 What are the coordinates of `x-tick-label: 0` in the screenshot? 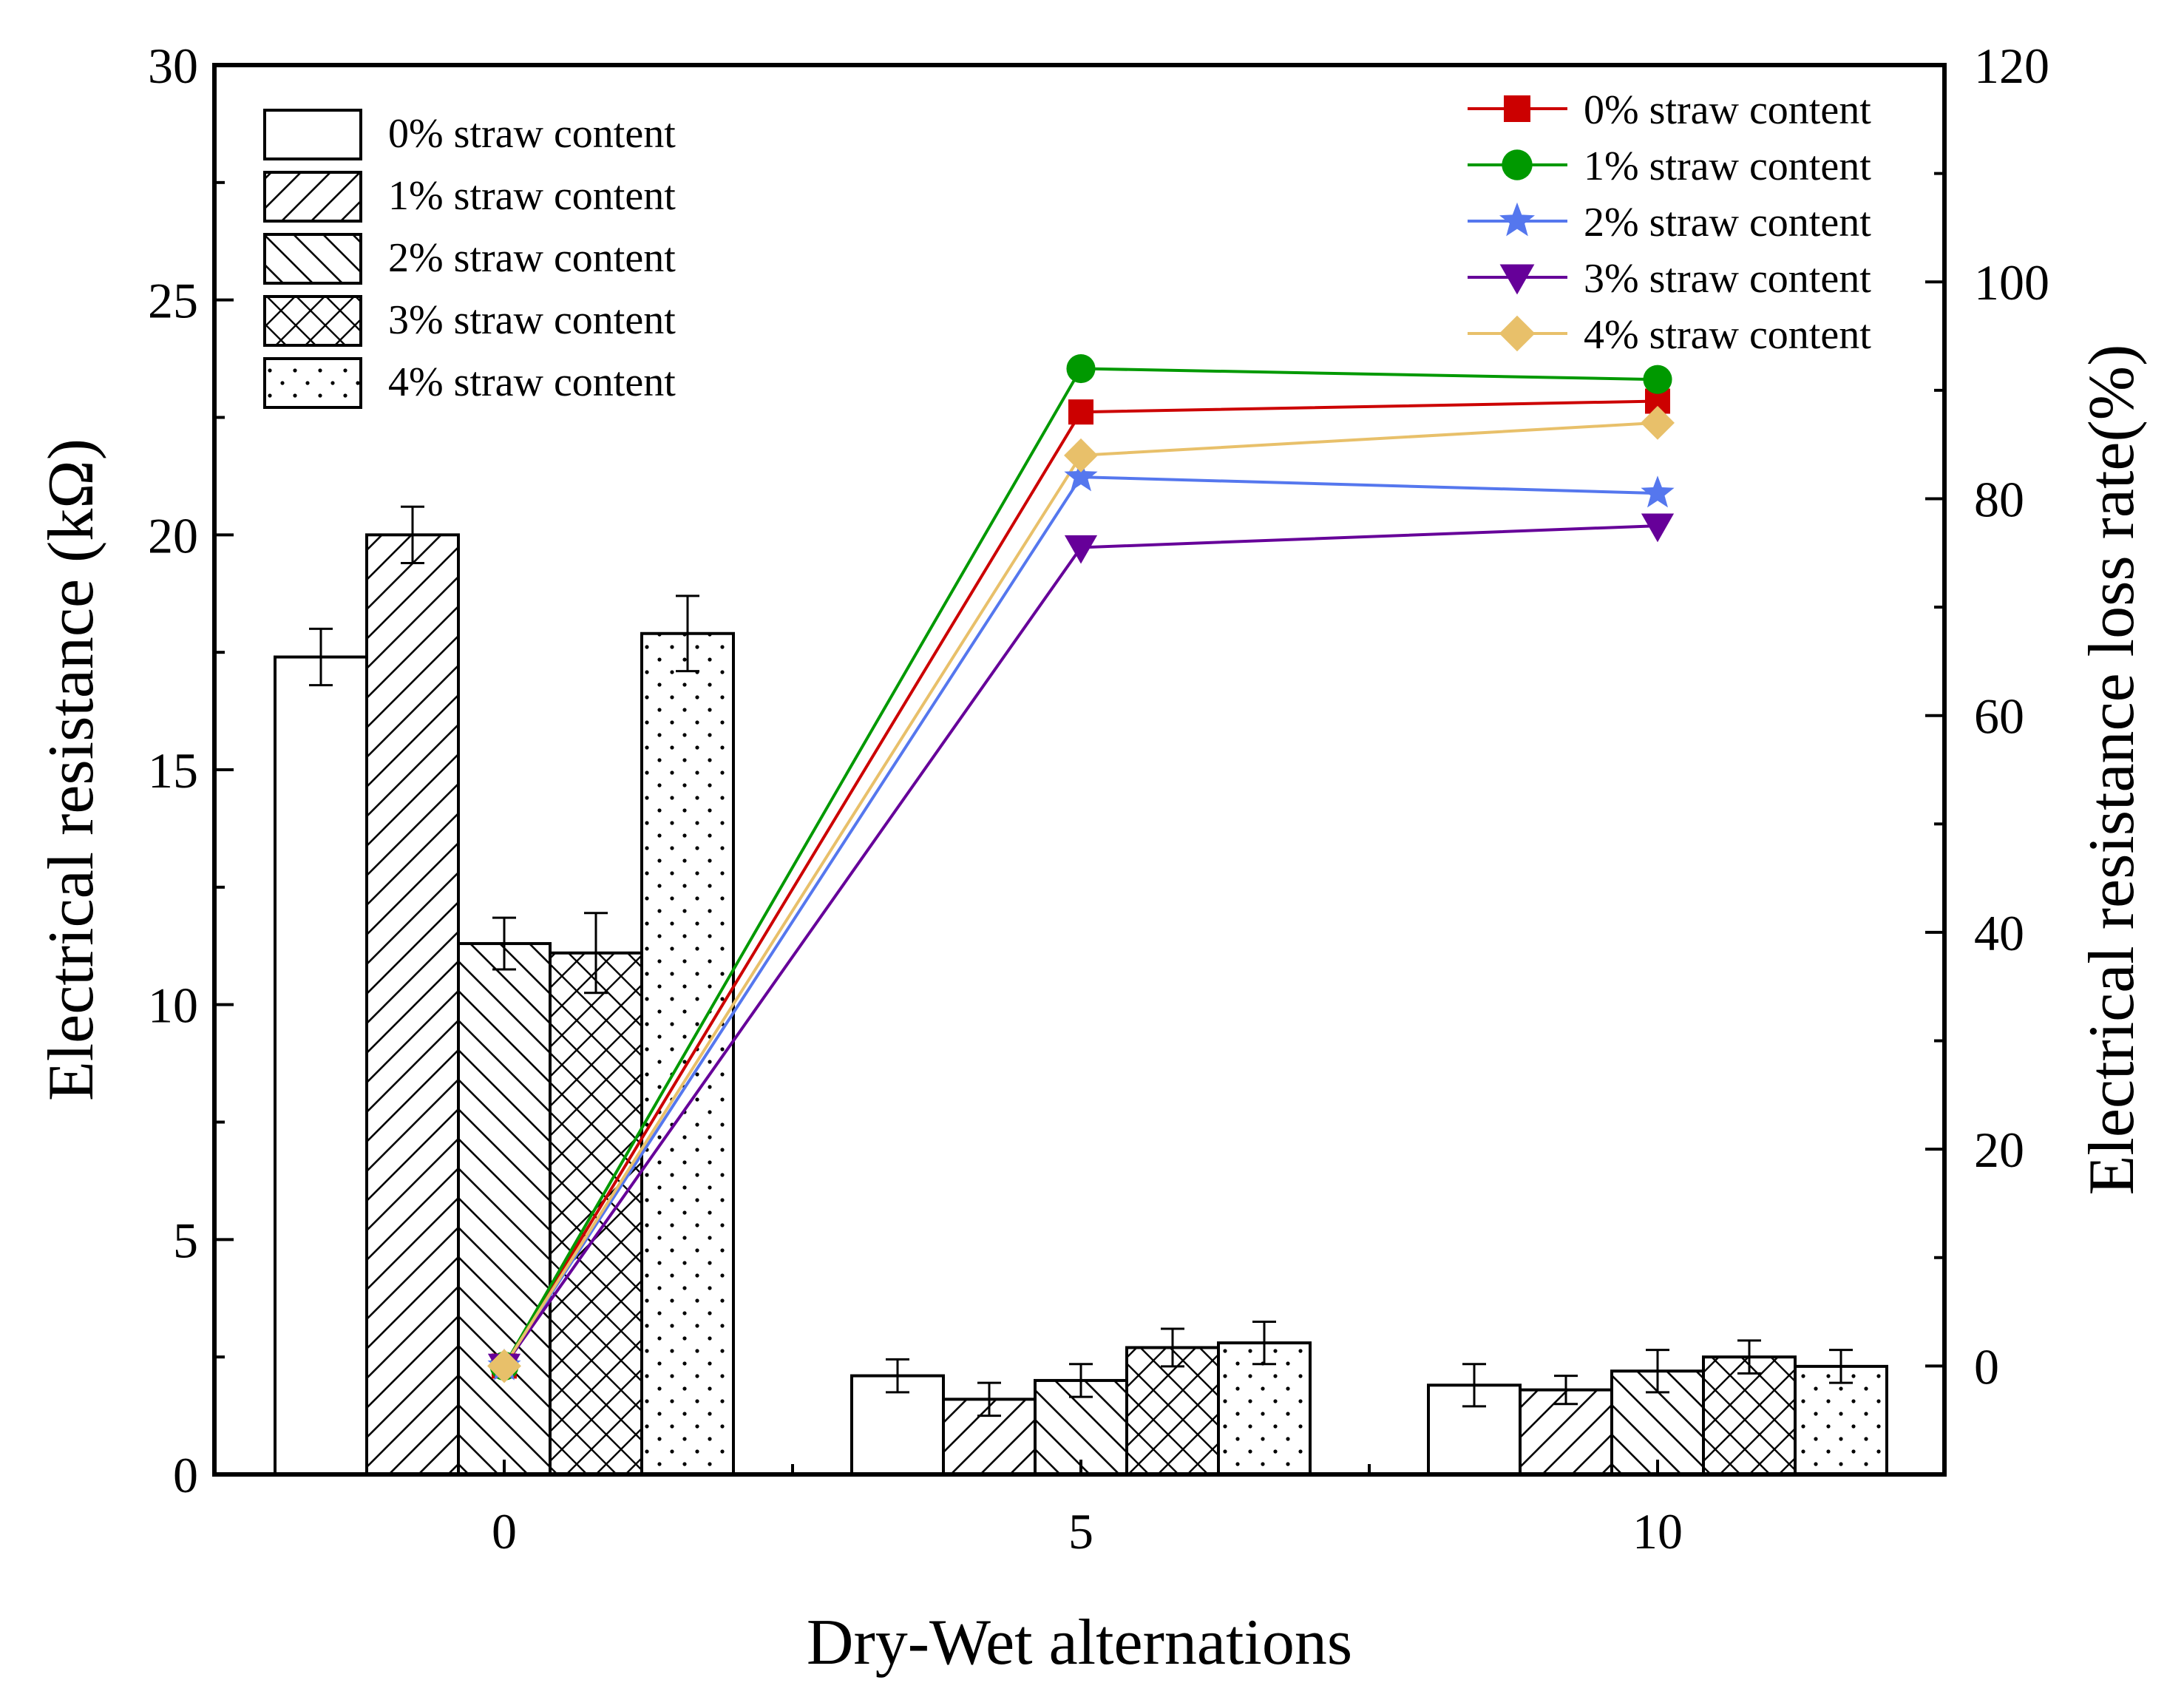 It's located at (505, 1531).